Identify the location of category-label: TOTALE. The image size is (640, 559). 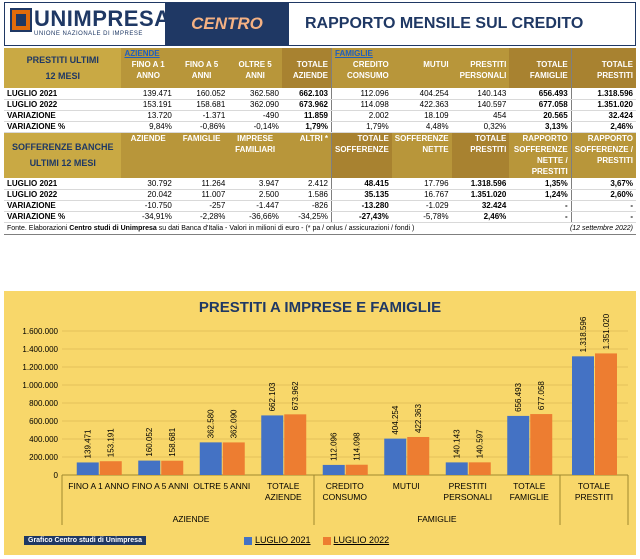
(283, 486).